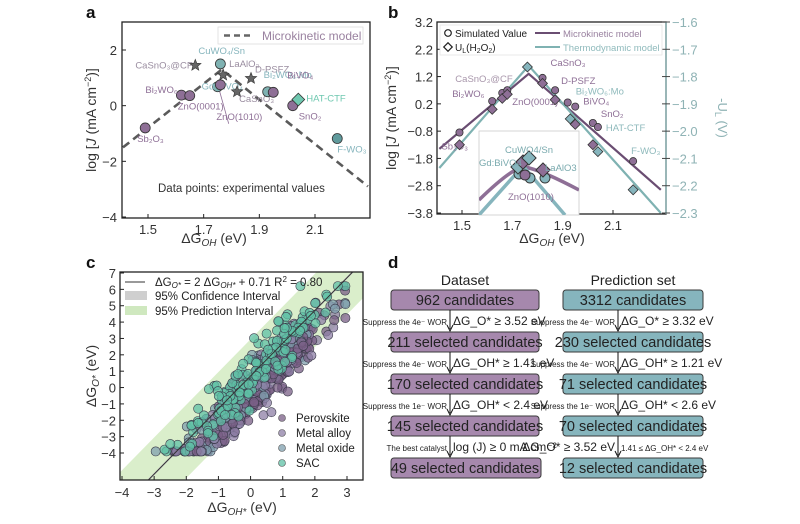 The height and width of the screenshot is (524, 800). I want to click on legend-label-metal-oxide: Metal oxide, so click(325, 449).